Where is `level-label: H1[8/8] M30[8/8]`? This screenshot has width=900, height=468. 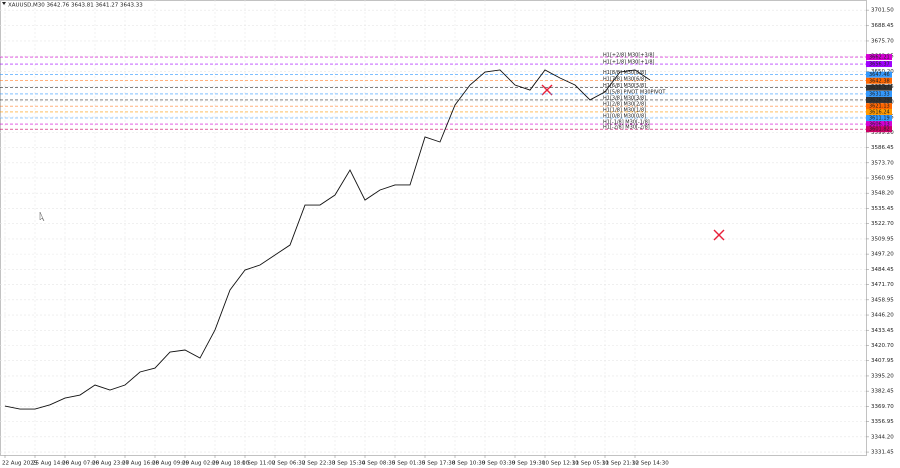 level-label: H1[8/8] M30[8/8] is located at coordinates (624, 73).